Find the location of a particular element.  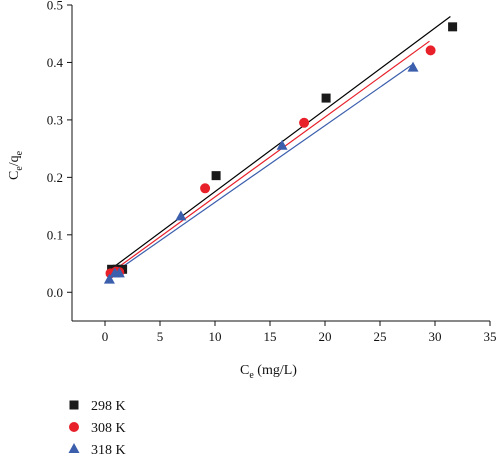

legend: 298 K 308 K 318 K is located at coordinates (97, 428).